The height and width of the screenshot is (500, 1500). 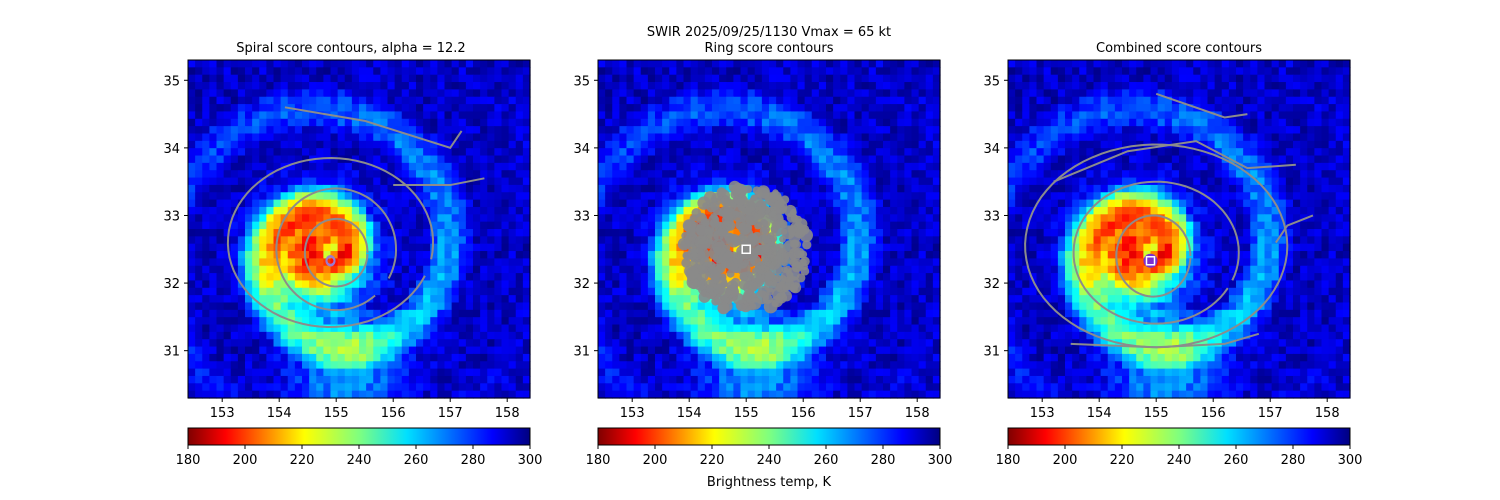 What do you see at coordinates (769, 32) in the screenshot?
I see `figure-suptitle: SWIR 2025/09/25/1130 Vmax = 65 kt` at bounding box center [769, 32].